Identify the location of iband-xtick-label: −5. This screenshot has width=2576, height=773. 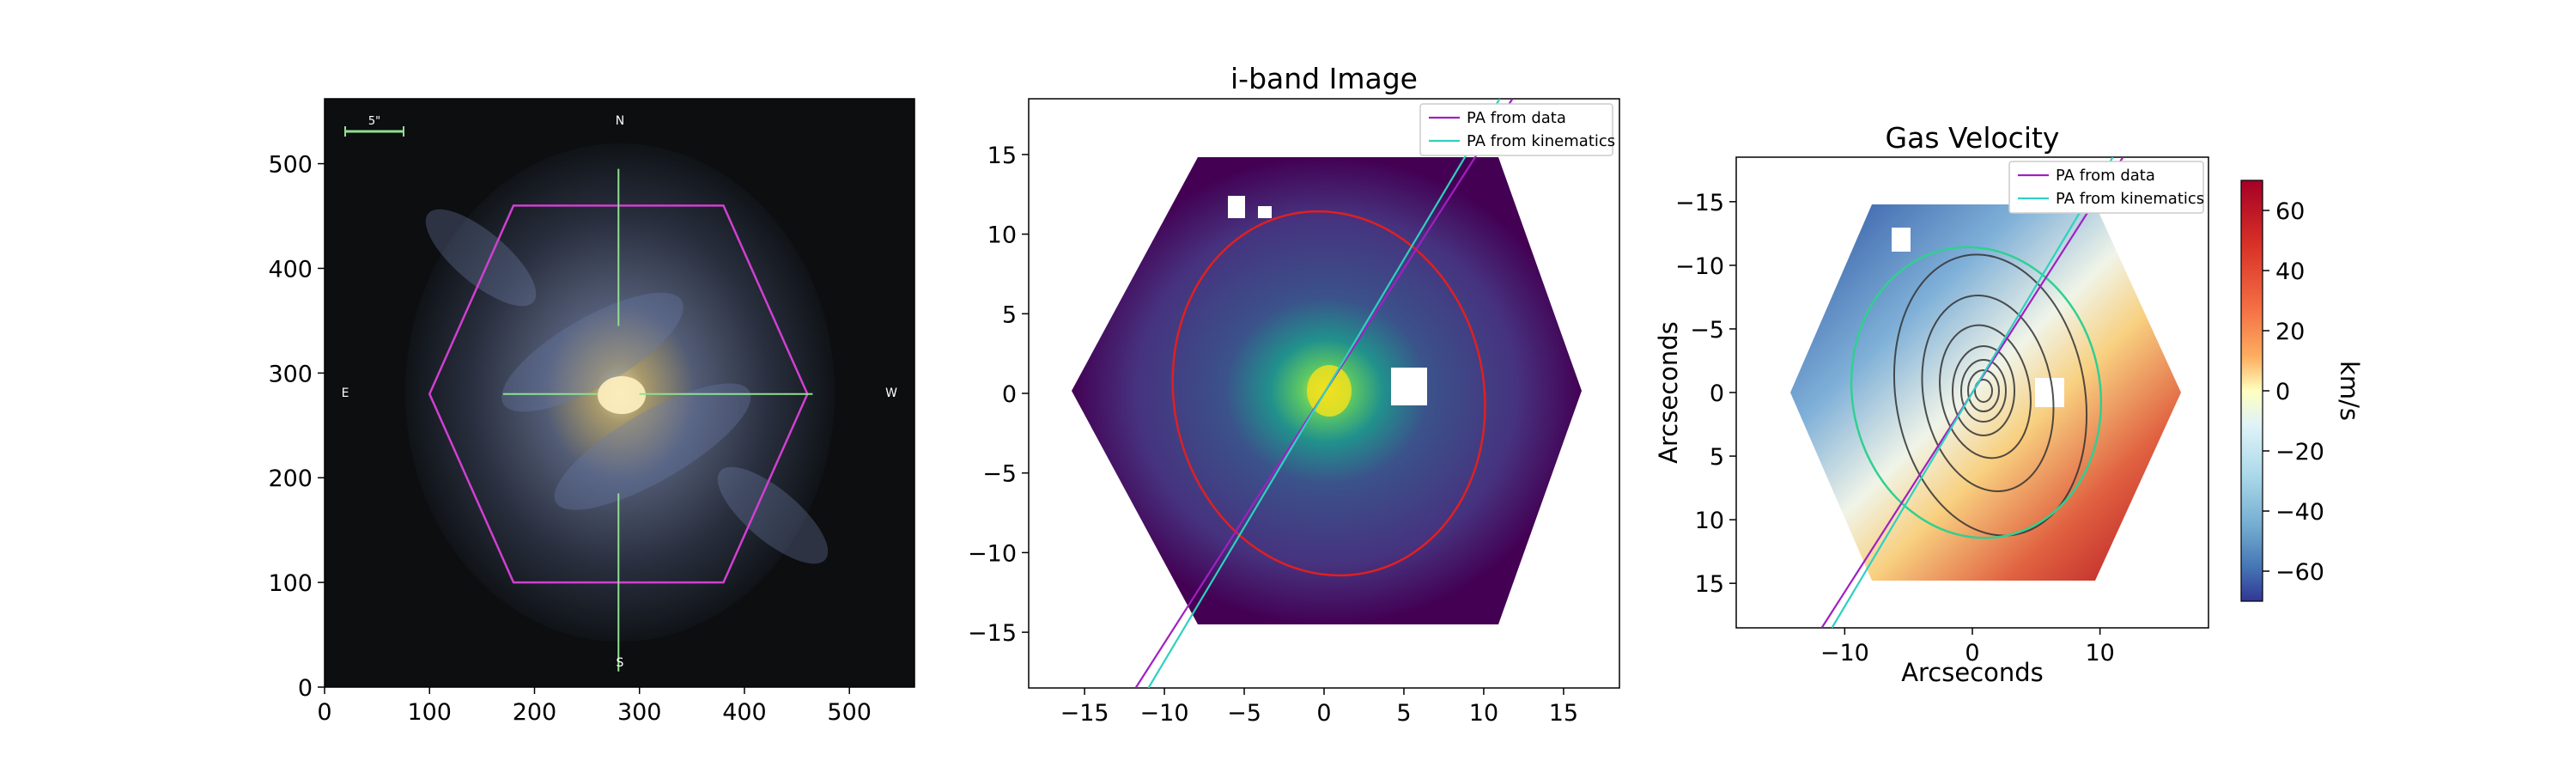
(1244, 713).